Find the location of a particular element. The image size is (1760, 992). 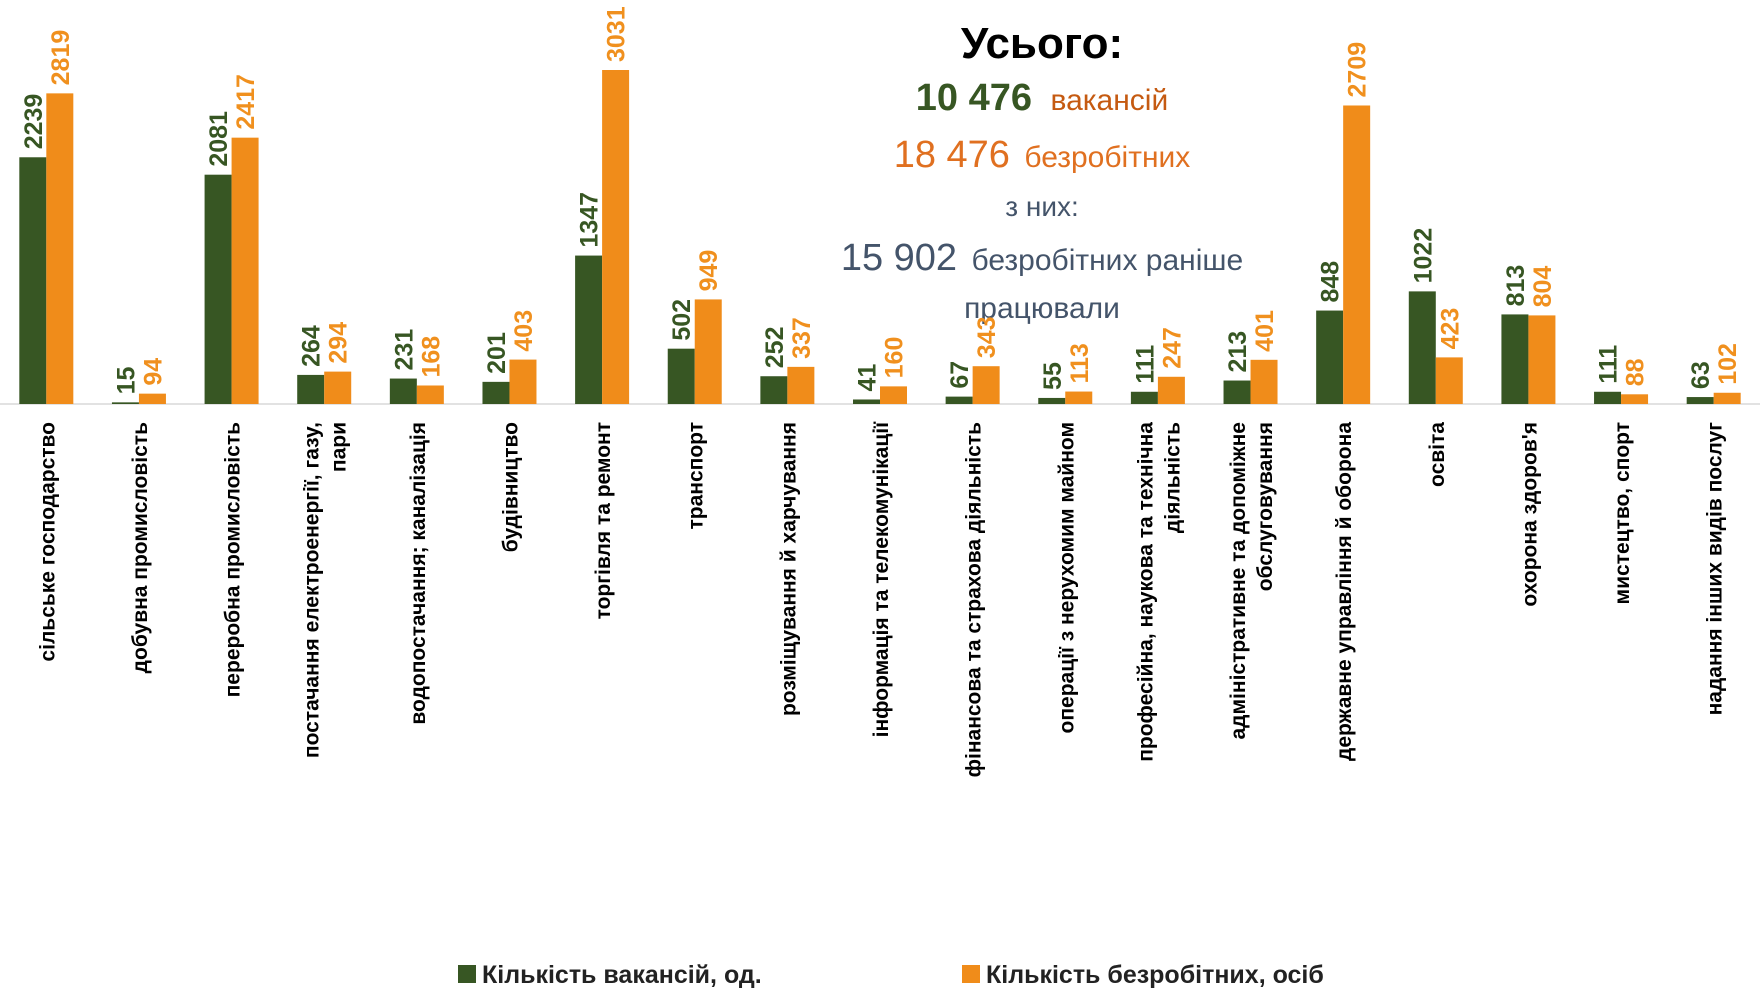

x-tick-label: мистецтво, спорт is located at coordinates (1622, 513).